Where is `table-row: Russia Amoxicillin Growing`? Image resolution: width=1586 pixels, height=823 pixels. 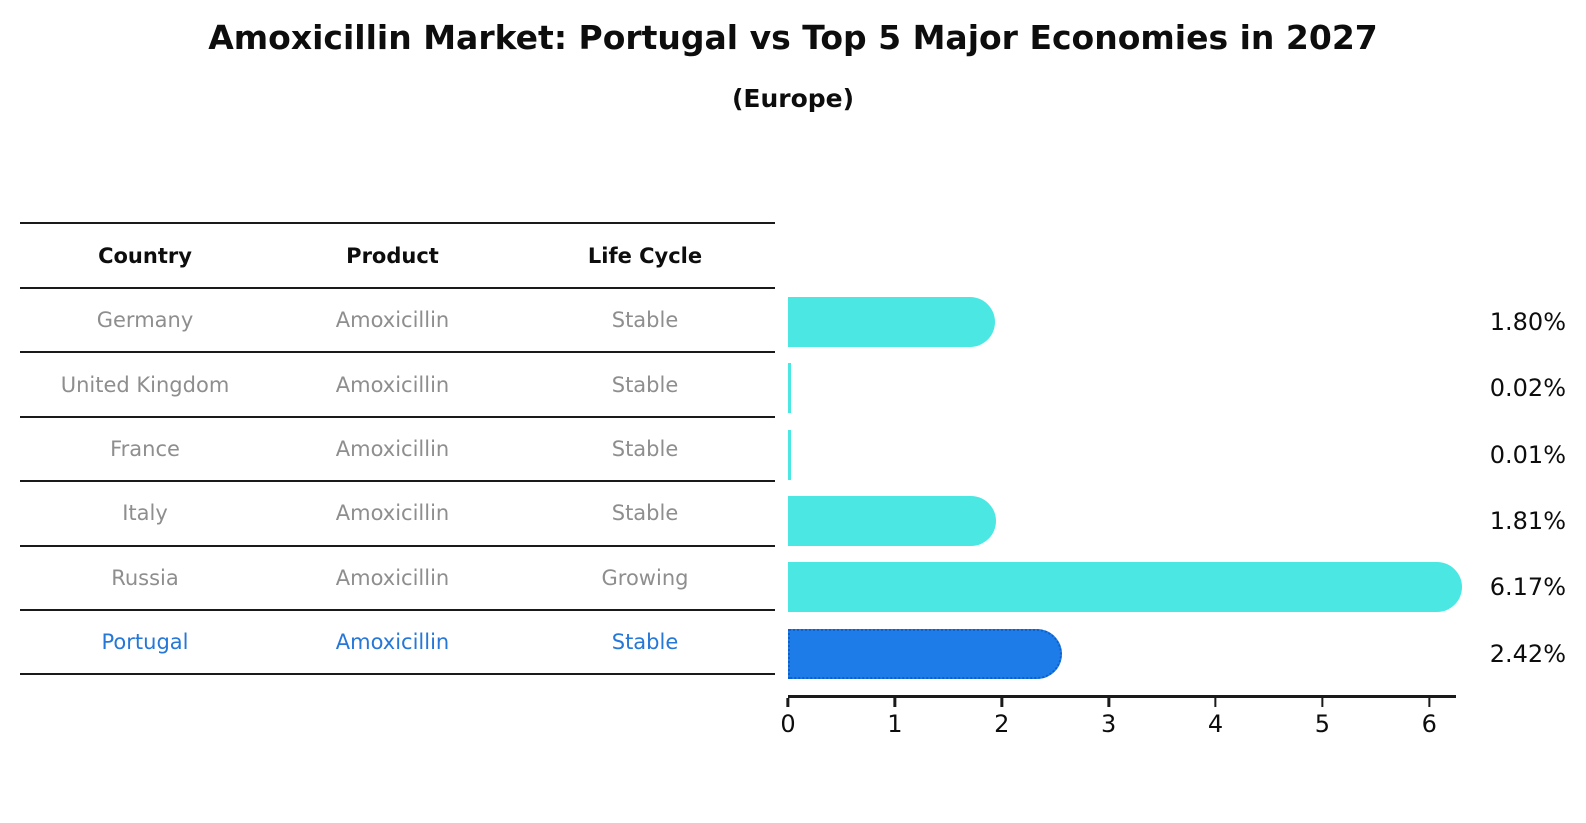 table-row: Russia Amoxicillin Growing is located at coordinates (397, 579).